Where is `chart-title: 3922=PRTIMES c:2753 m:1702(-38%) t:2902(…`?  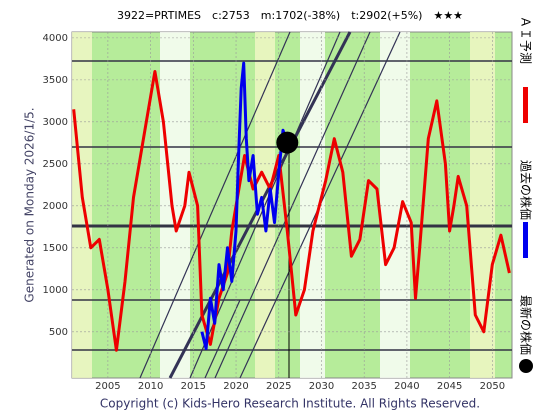
chart-title: 3922=PRTIMES c:2753 m:1702(-38%) t:2902(… is located at coordinates (290, 15).